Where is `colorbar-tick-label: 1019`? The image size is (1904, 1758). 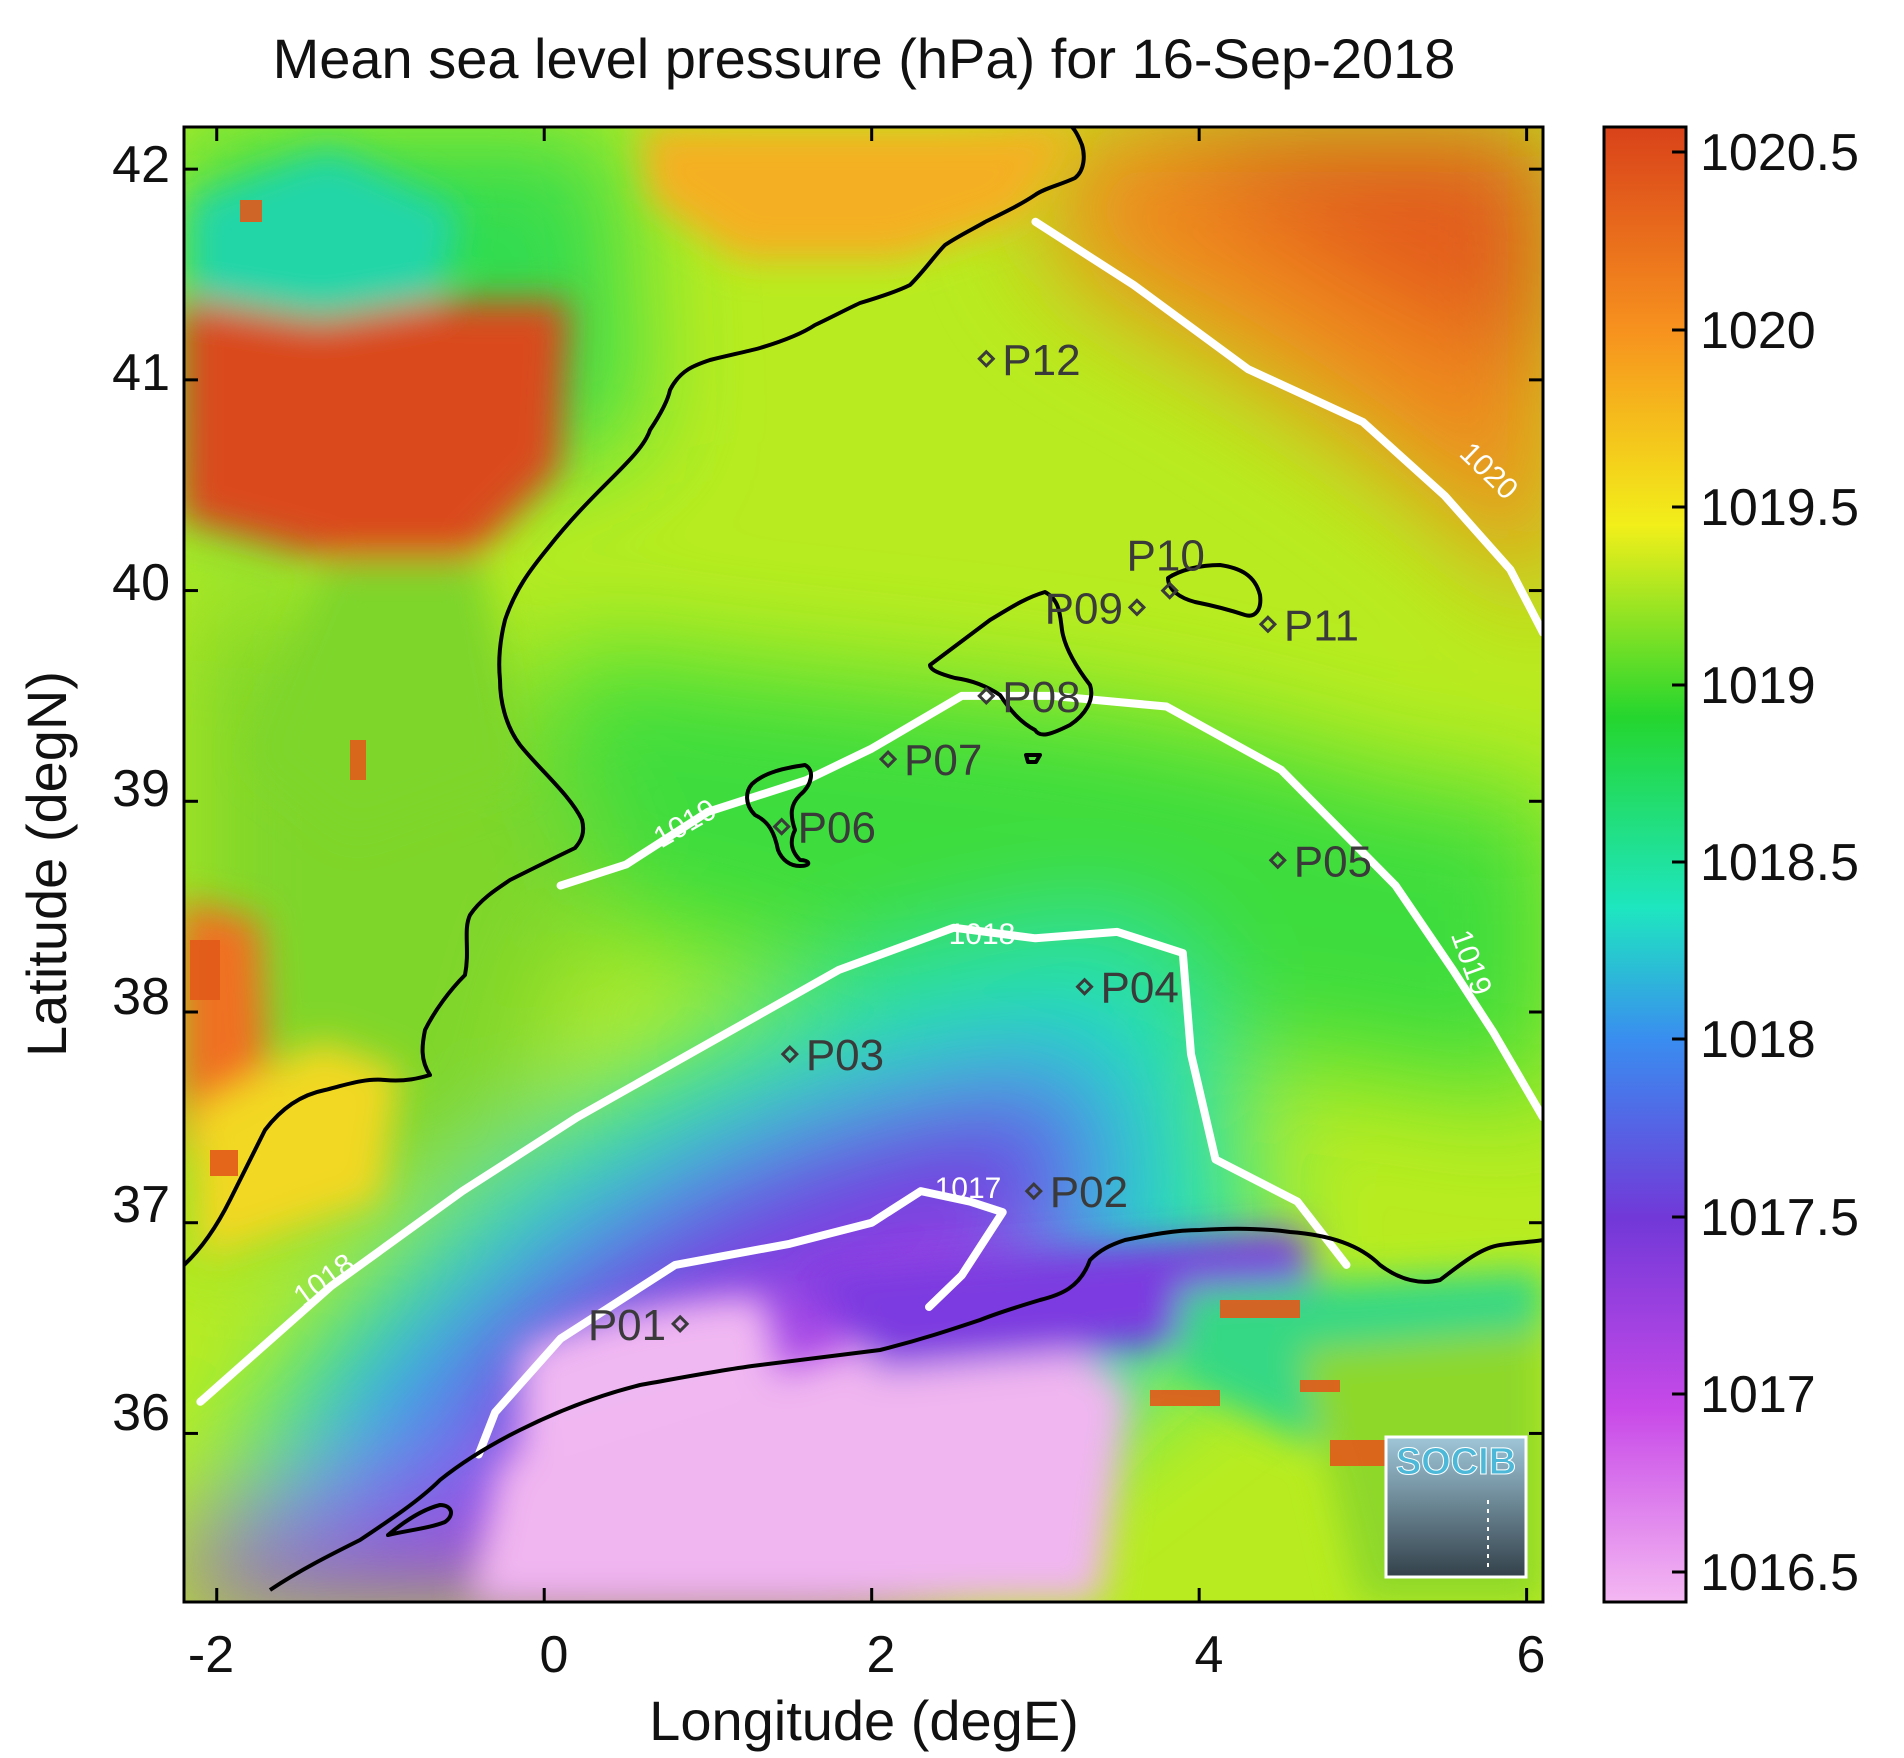 colorbar-tick-label: 1019 is located at coordinates (1758, 686).